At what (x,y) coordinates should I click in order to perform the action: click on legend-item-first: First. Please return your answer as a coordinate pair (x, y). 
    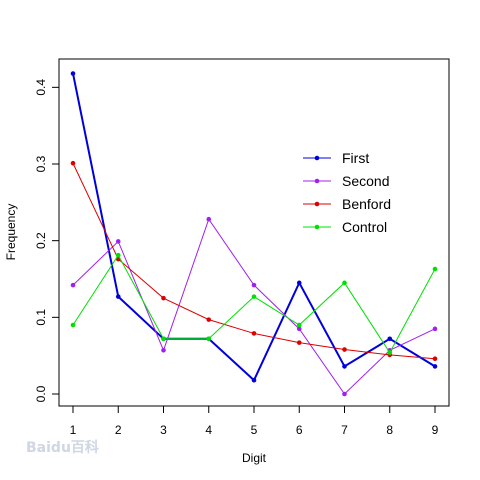
    Looking at the image, I should click on (336, 158).